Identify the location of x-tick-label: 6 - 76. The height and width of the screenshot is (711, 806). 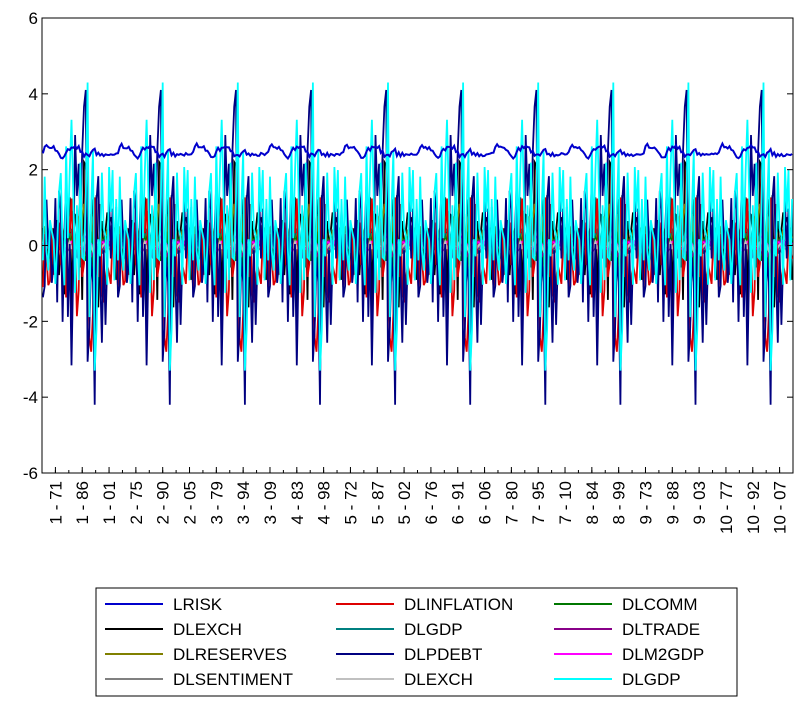
(431, 502).